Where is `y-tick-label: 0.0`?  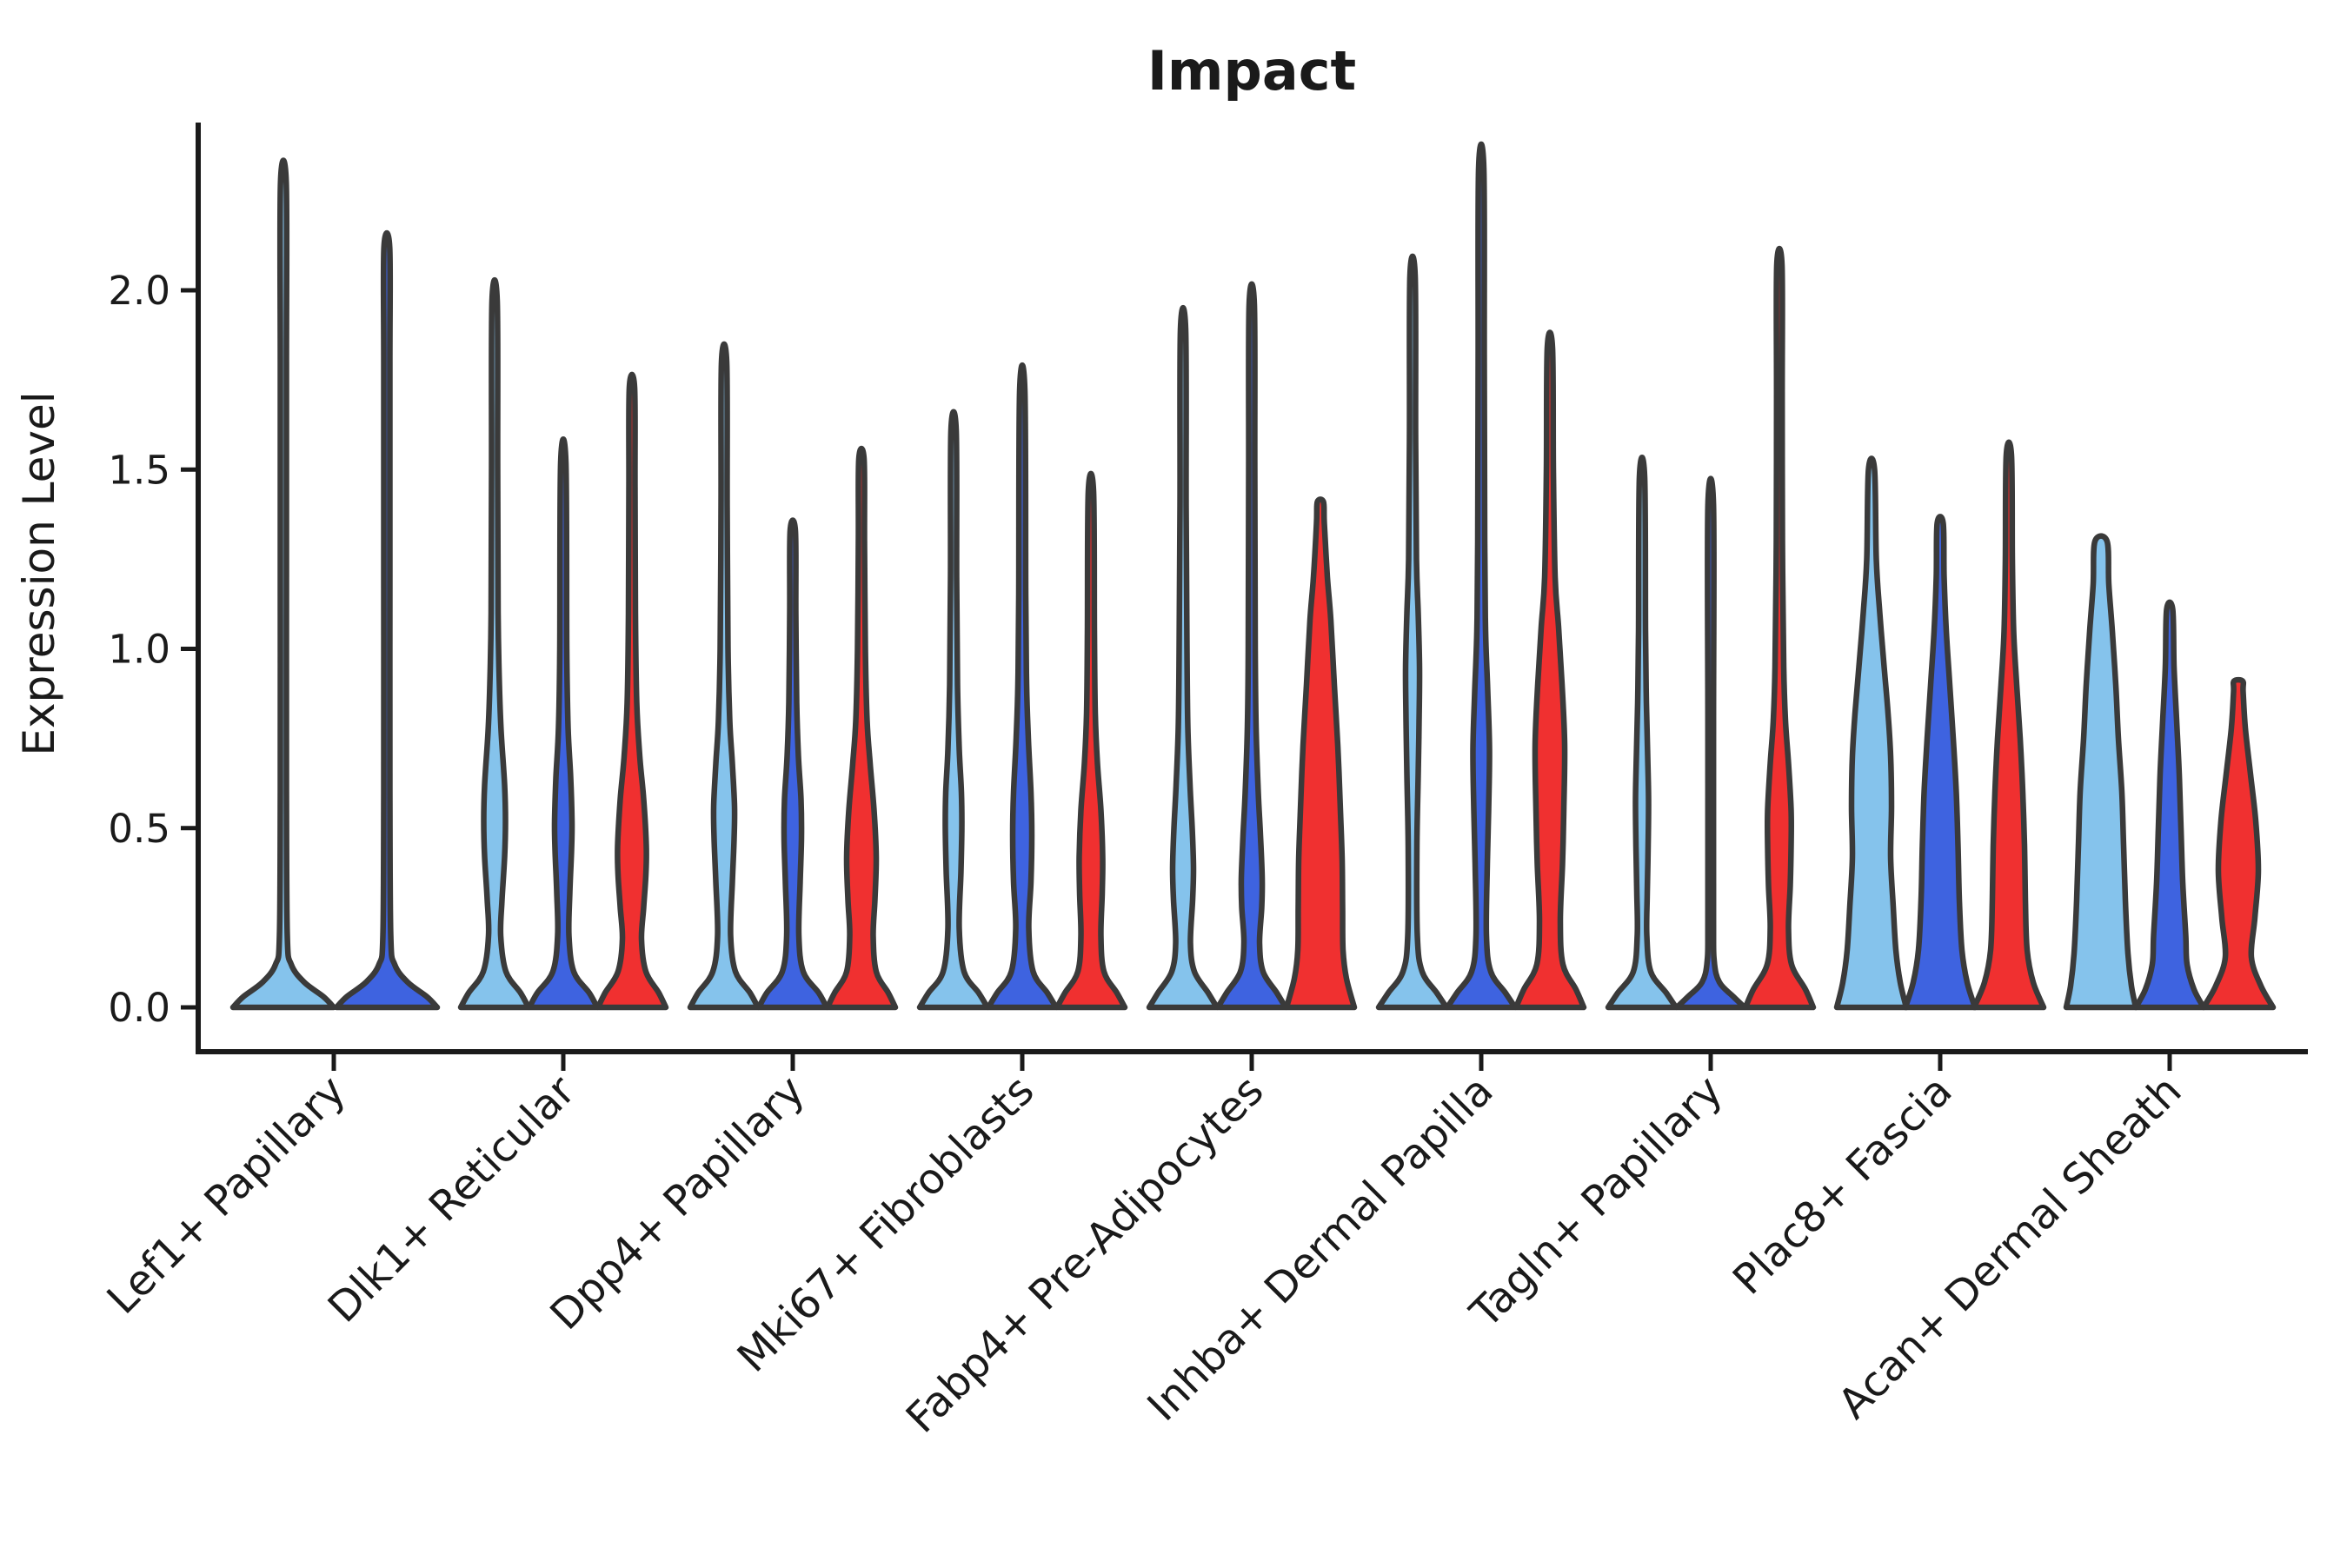 y-tick-label: 0.0 is located at coordinates (139, 1008).